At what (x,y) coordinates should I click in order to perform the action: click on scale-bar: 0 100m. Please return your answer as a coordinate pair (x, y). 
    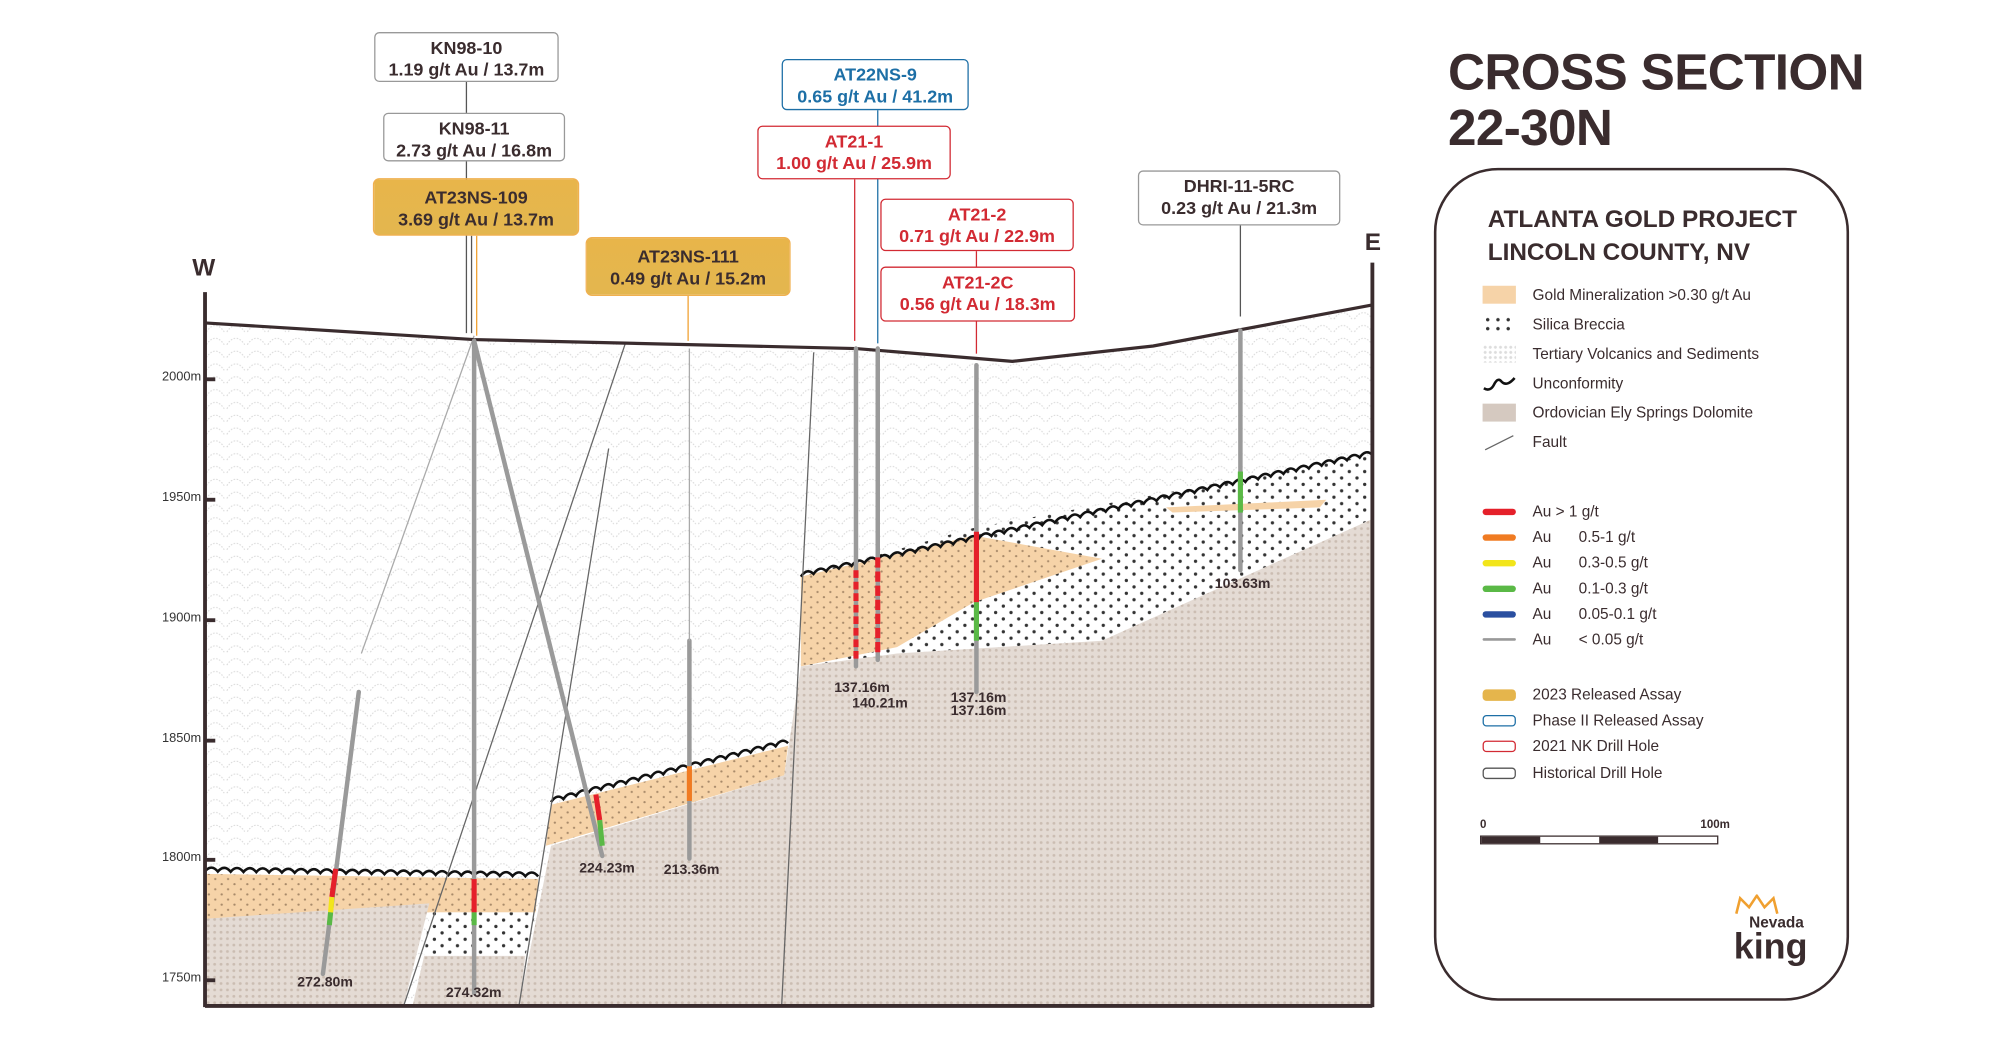
    Looking at the image, I should click on (1605, 831).